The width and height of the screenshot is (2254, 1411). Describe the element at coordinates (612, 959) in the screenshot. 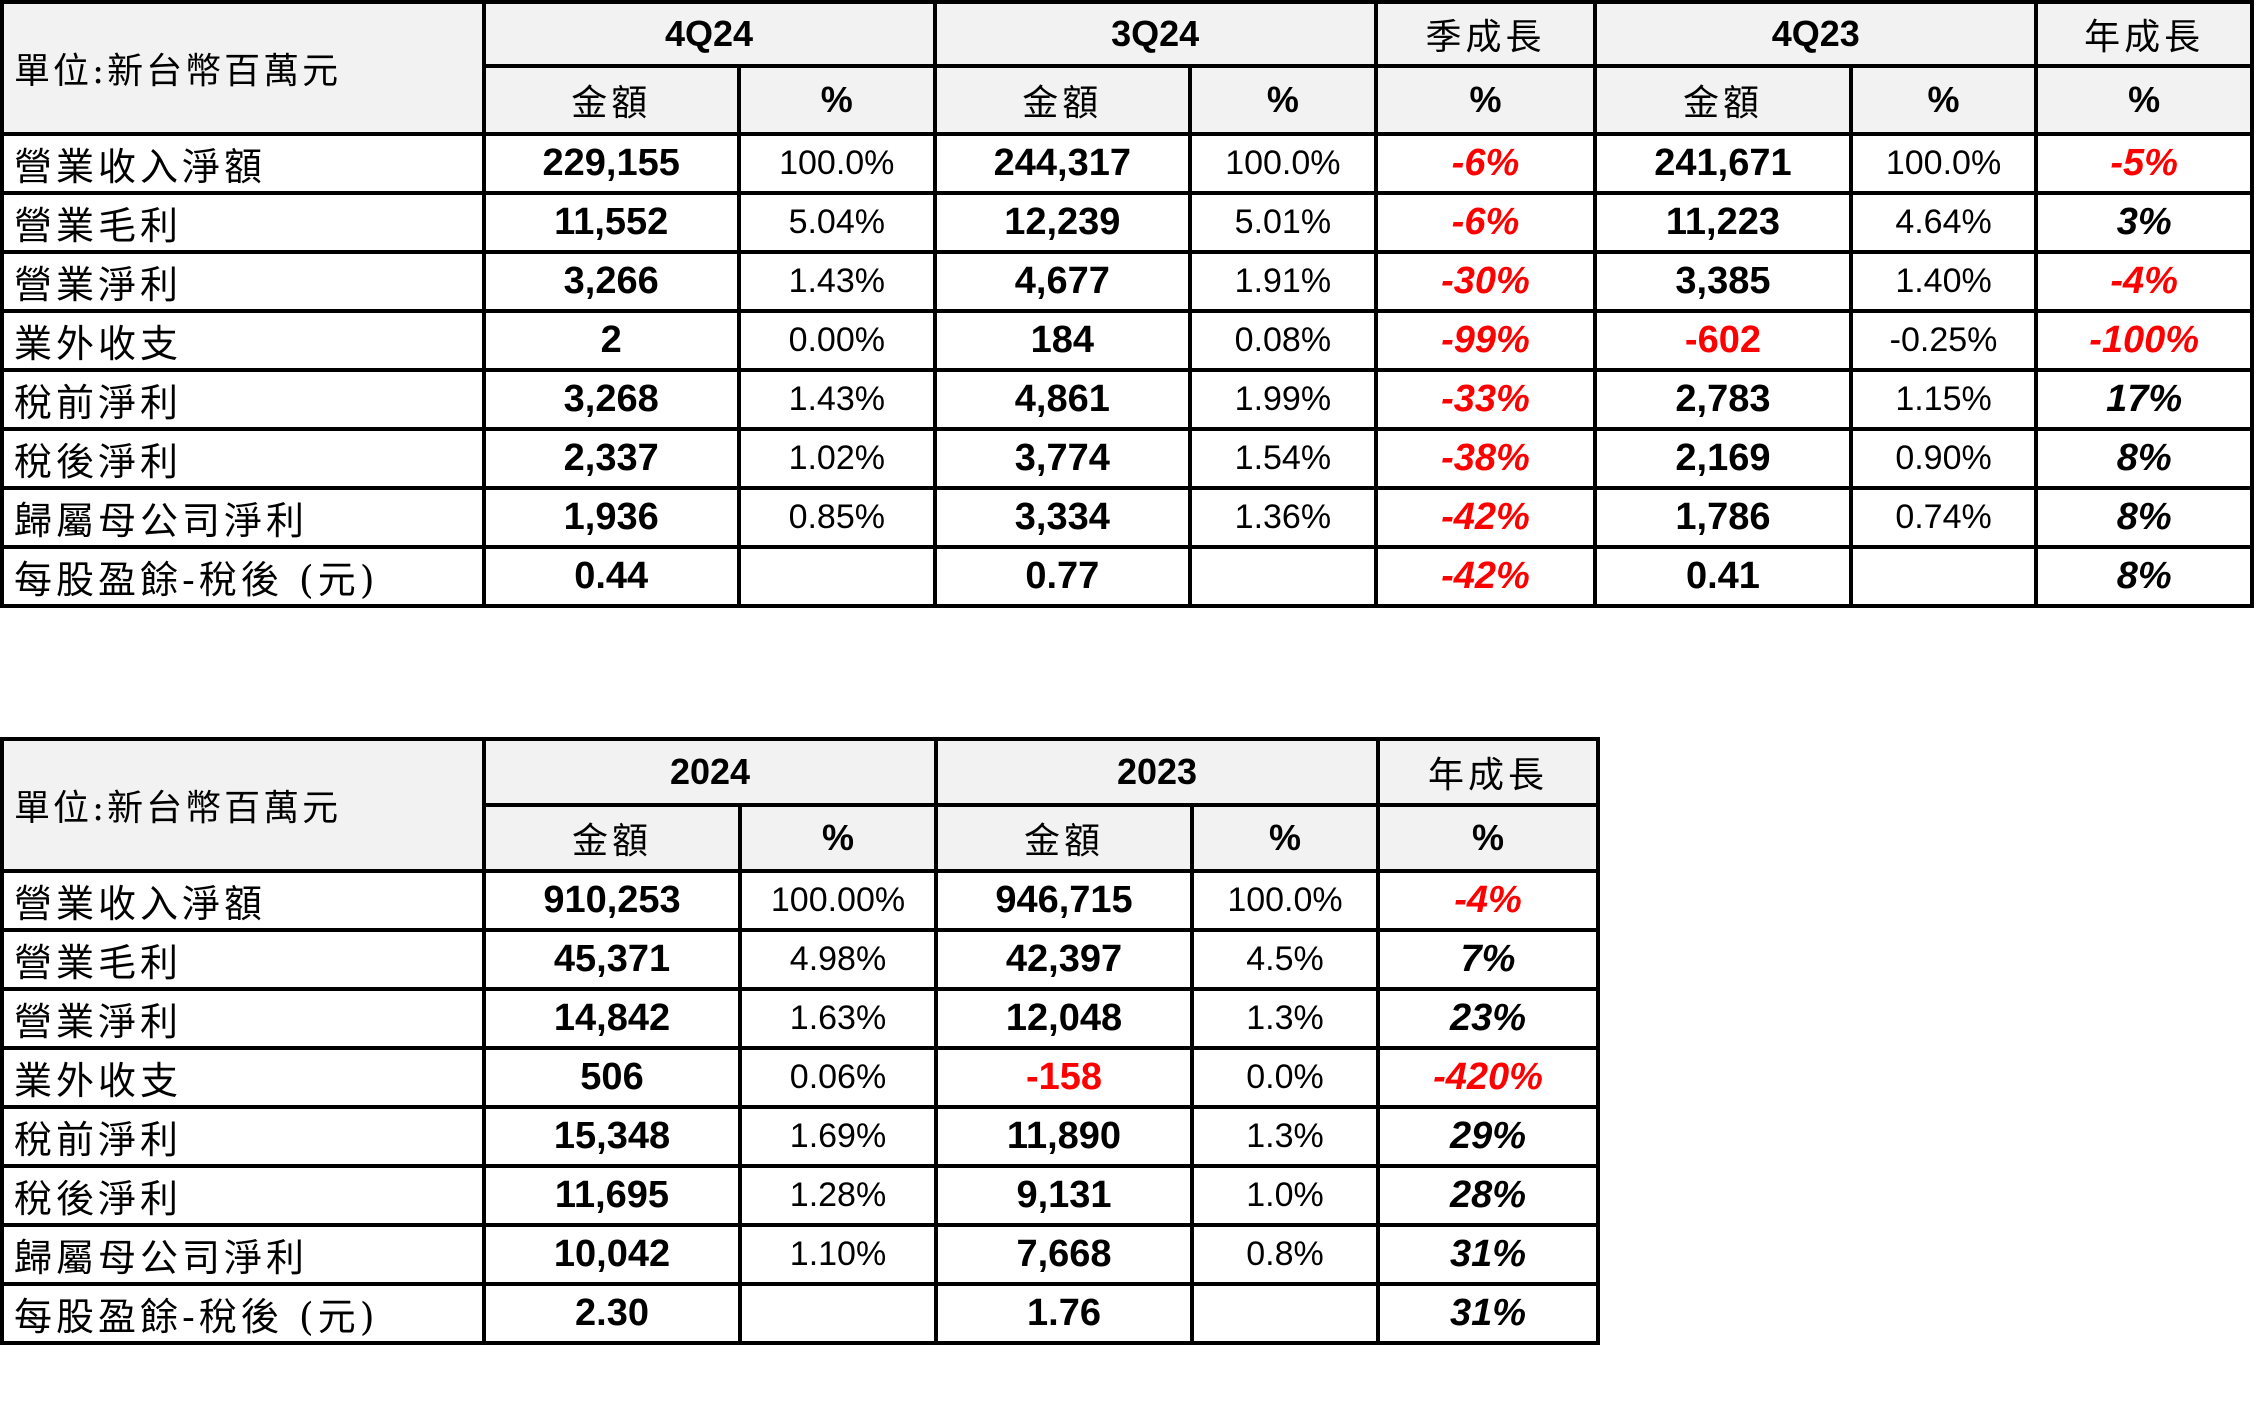

I see `amount-cell: 45,371` at that location.